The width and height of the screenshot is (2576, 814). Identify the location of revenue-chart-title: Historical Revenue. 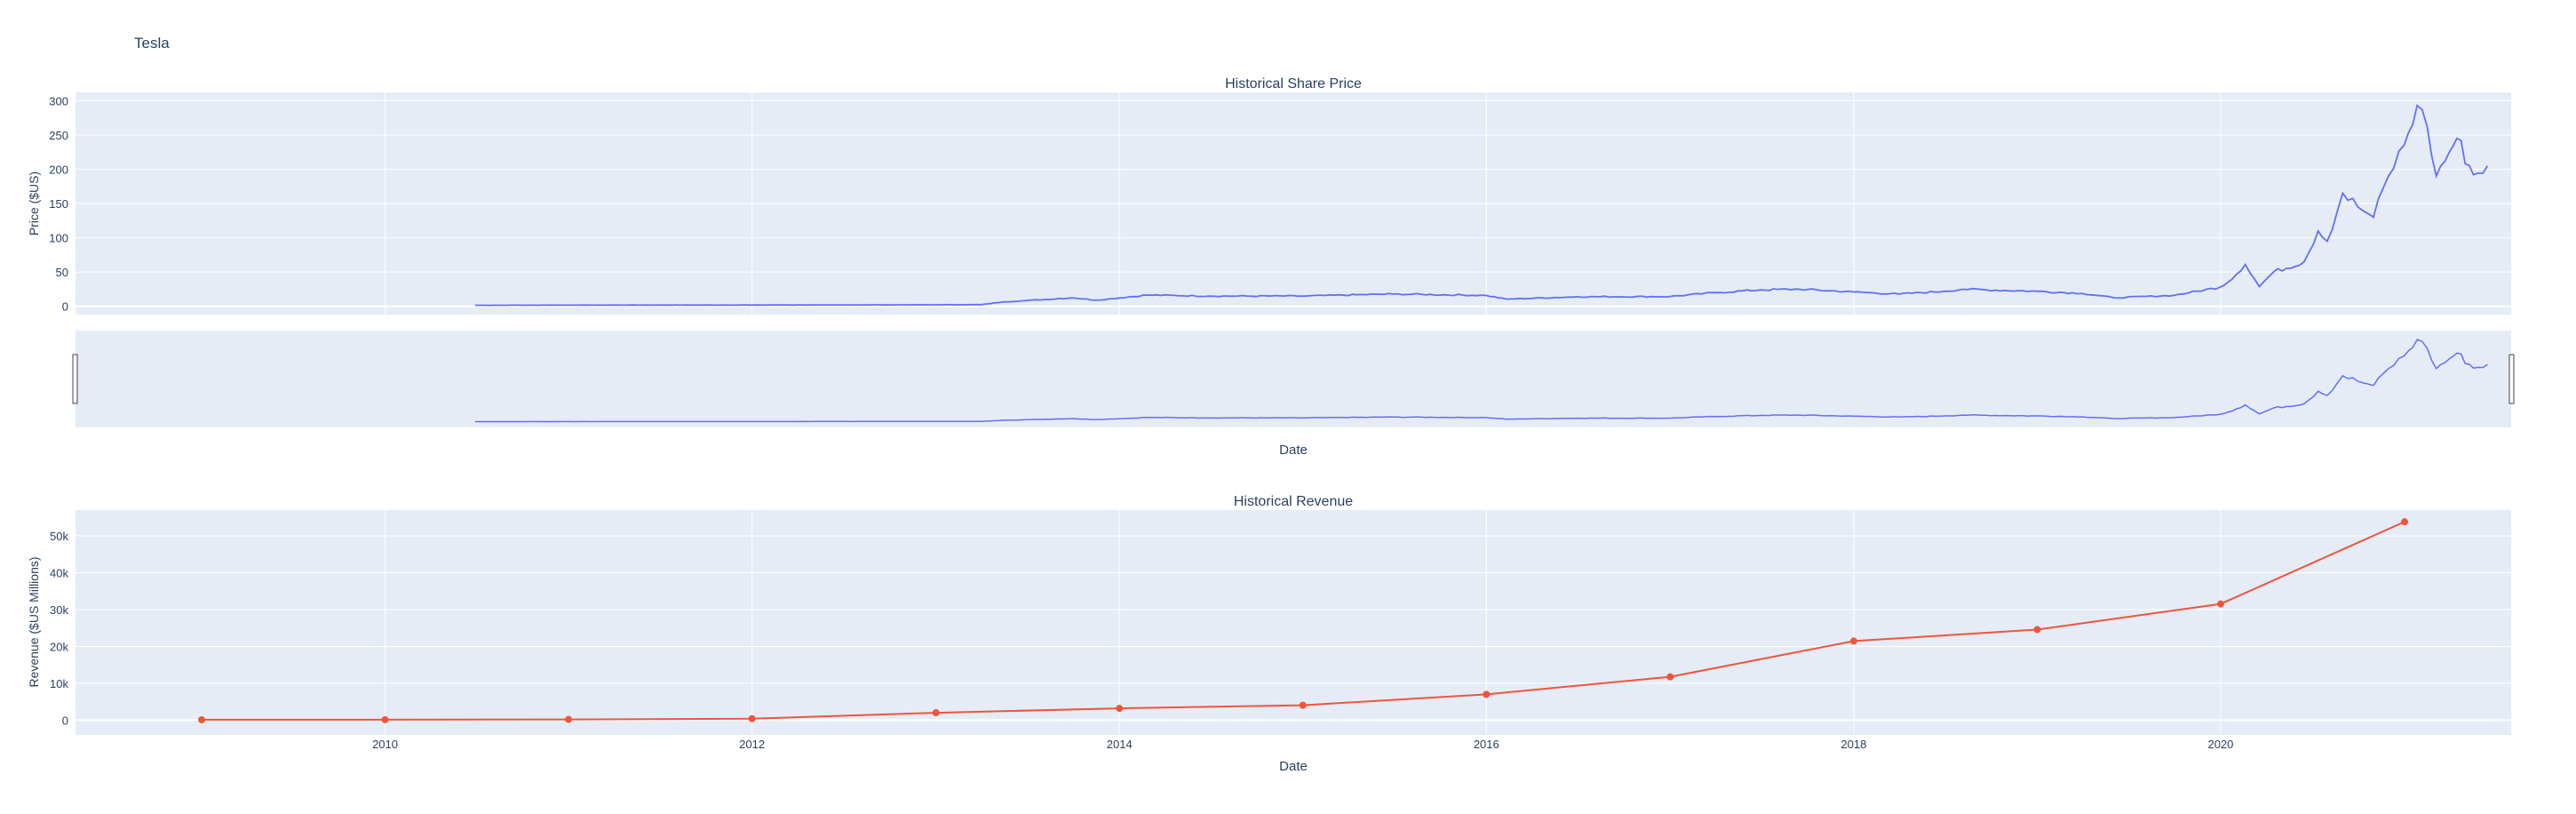
(1293, 502).